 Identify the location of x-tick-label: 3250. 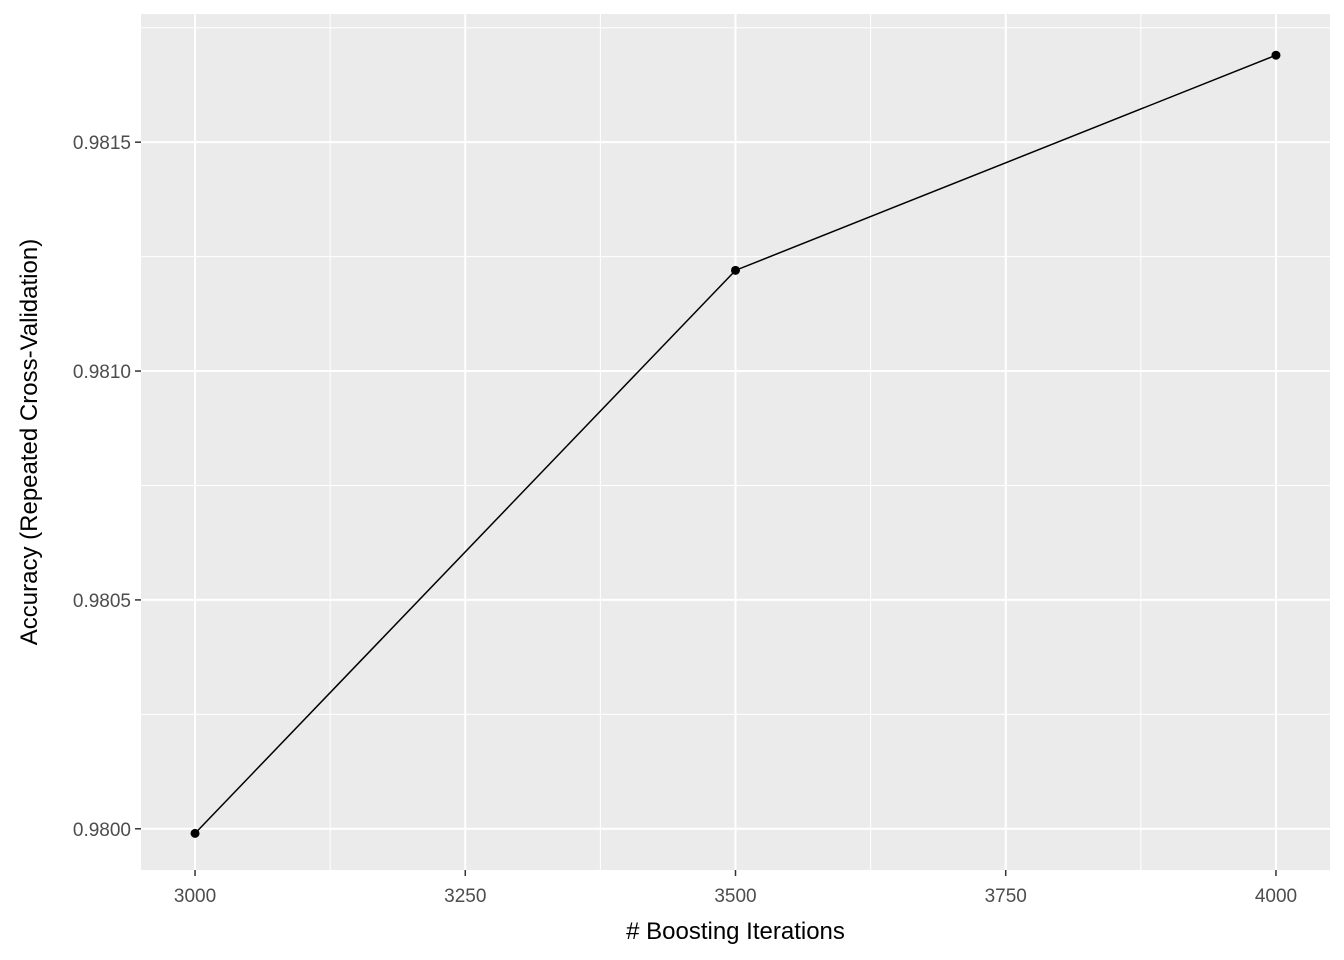
(465, 896).